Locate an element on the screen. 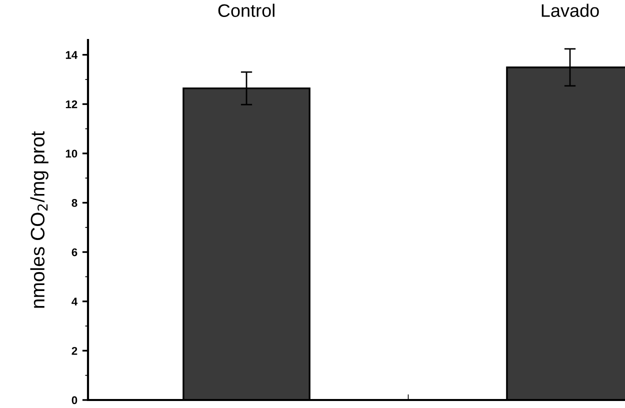  y-tick-label: 2 is located at coordinates (75, 350).